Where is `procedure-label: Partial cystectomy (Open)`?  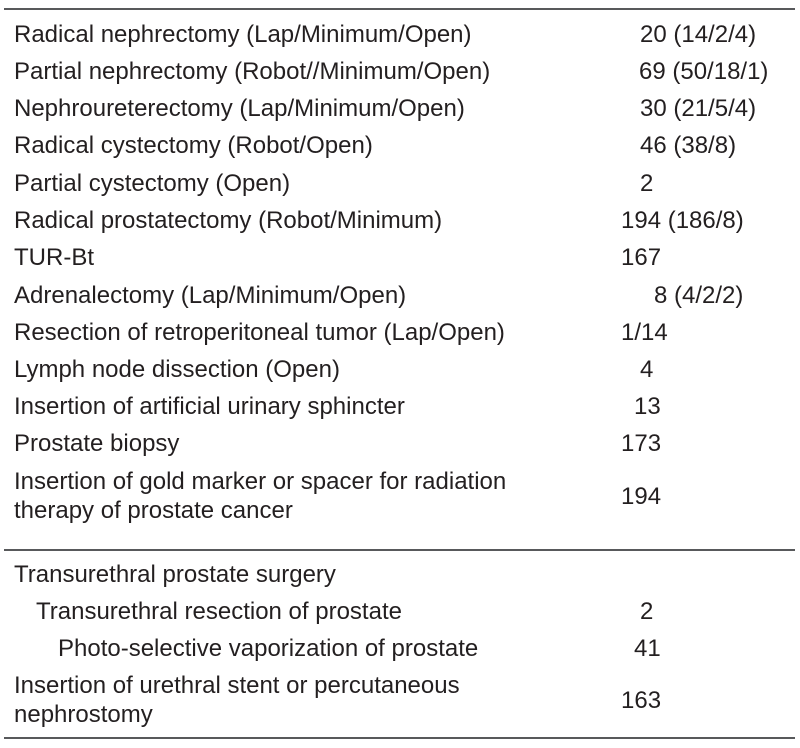
procedure-label: Partial cystectomy (Open) is located at coordinates (152, 183).